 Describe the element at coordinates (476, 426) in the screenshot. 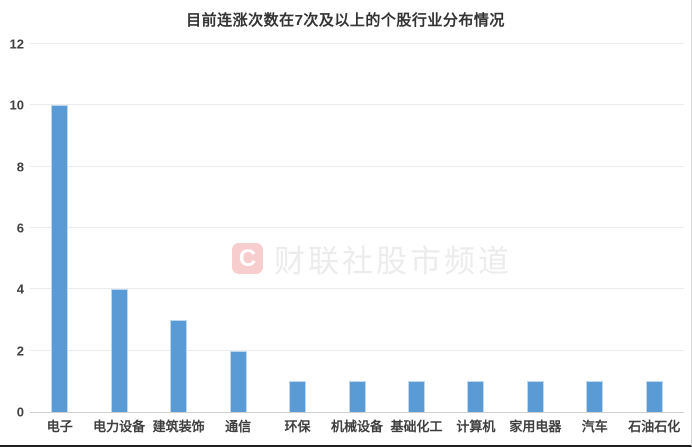

I see `x-axis-label-计算机: 计算机` at that location.